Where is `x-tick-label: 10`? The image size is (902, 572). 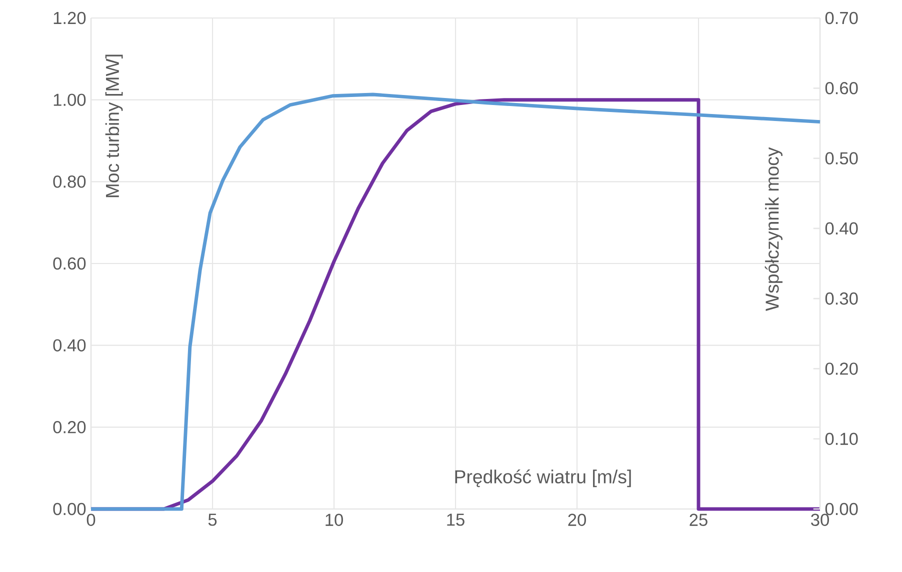 x-tick-label: 10 is located at coordinates (334, 520).